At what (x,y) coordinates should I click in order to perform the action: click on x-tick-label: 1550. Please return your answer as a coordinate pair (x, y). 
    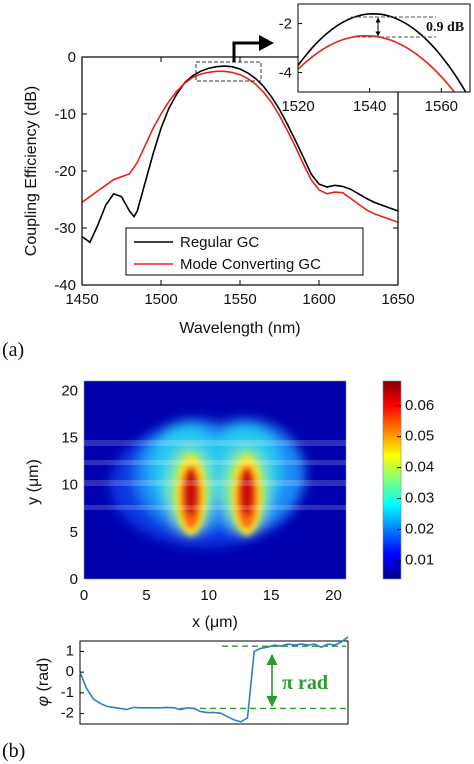
    Looking at the image, I should click on (239, 299).